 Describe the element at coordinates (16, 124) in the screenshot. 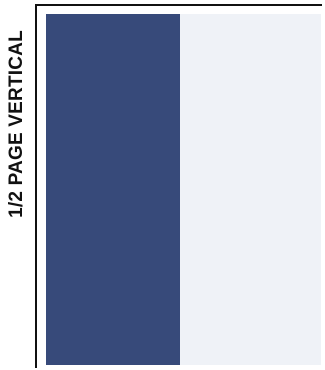

I see `size-label: 1/2 PAGE VERTICAL` at that location.